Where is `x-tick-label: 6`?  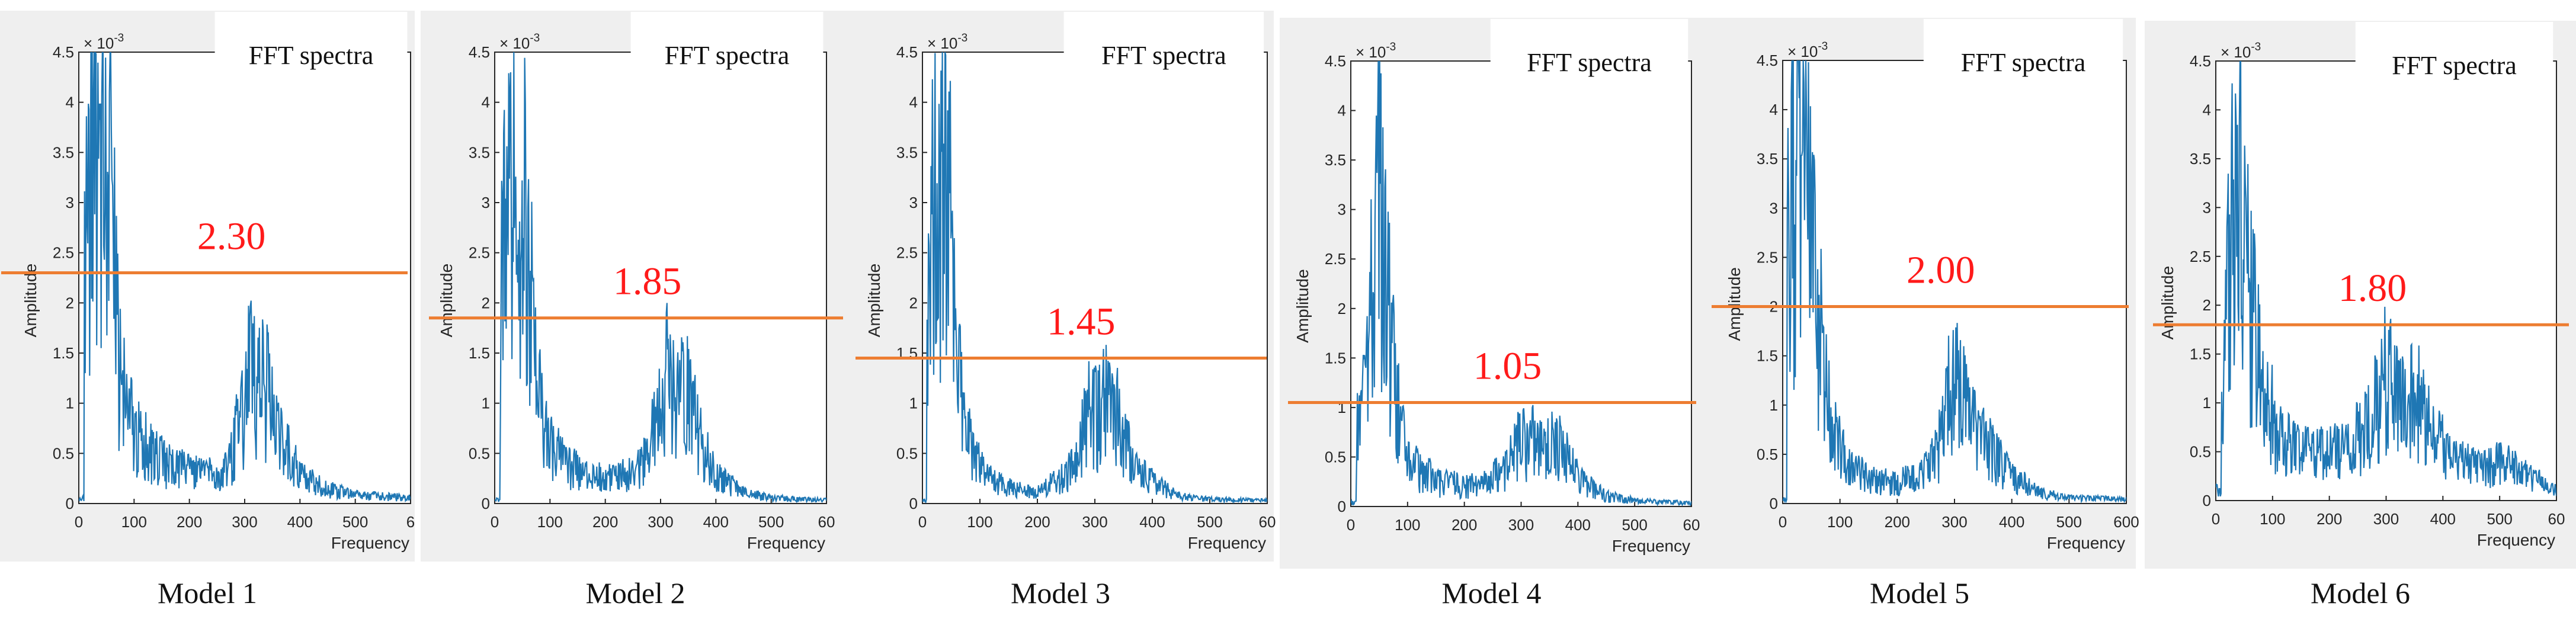
x-tick-label: 6 is located at coordinates (411, 522).